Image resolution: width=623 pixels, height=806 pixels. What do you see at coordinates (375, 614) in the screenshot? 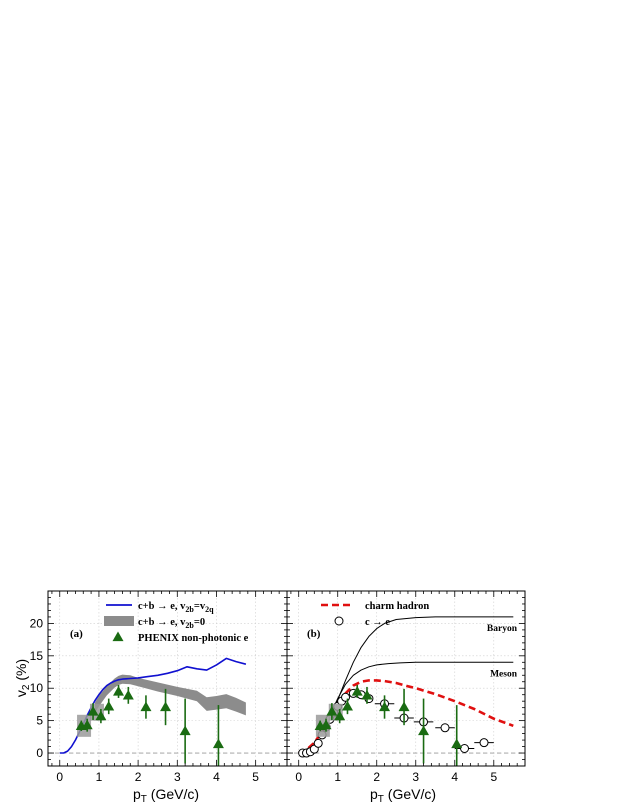
I see `panel-b-legend: charm hadron c → e` at bounding box center [375, 614].